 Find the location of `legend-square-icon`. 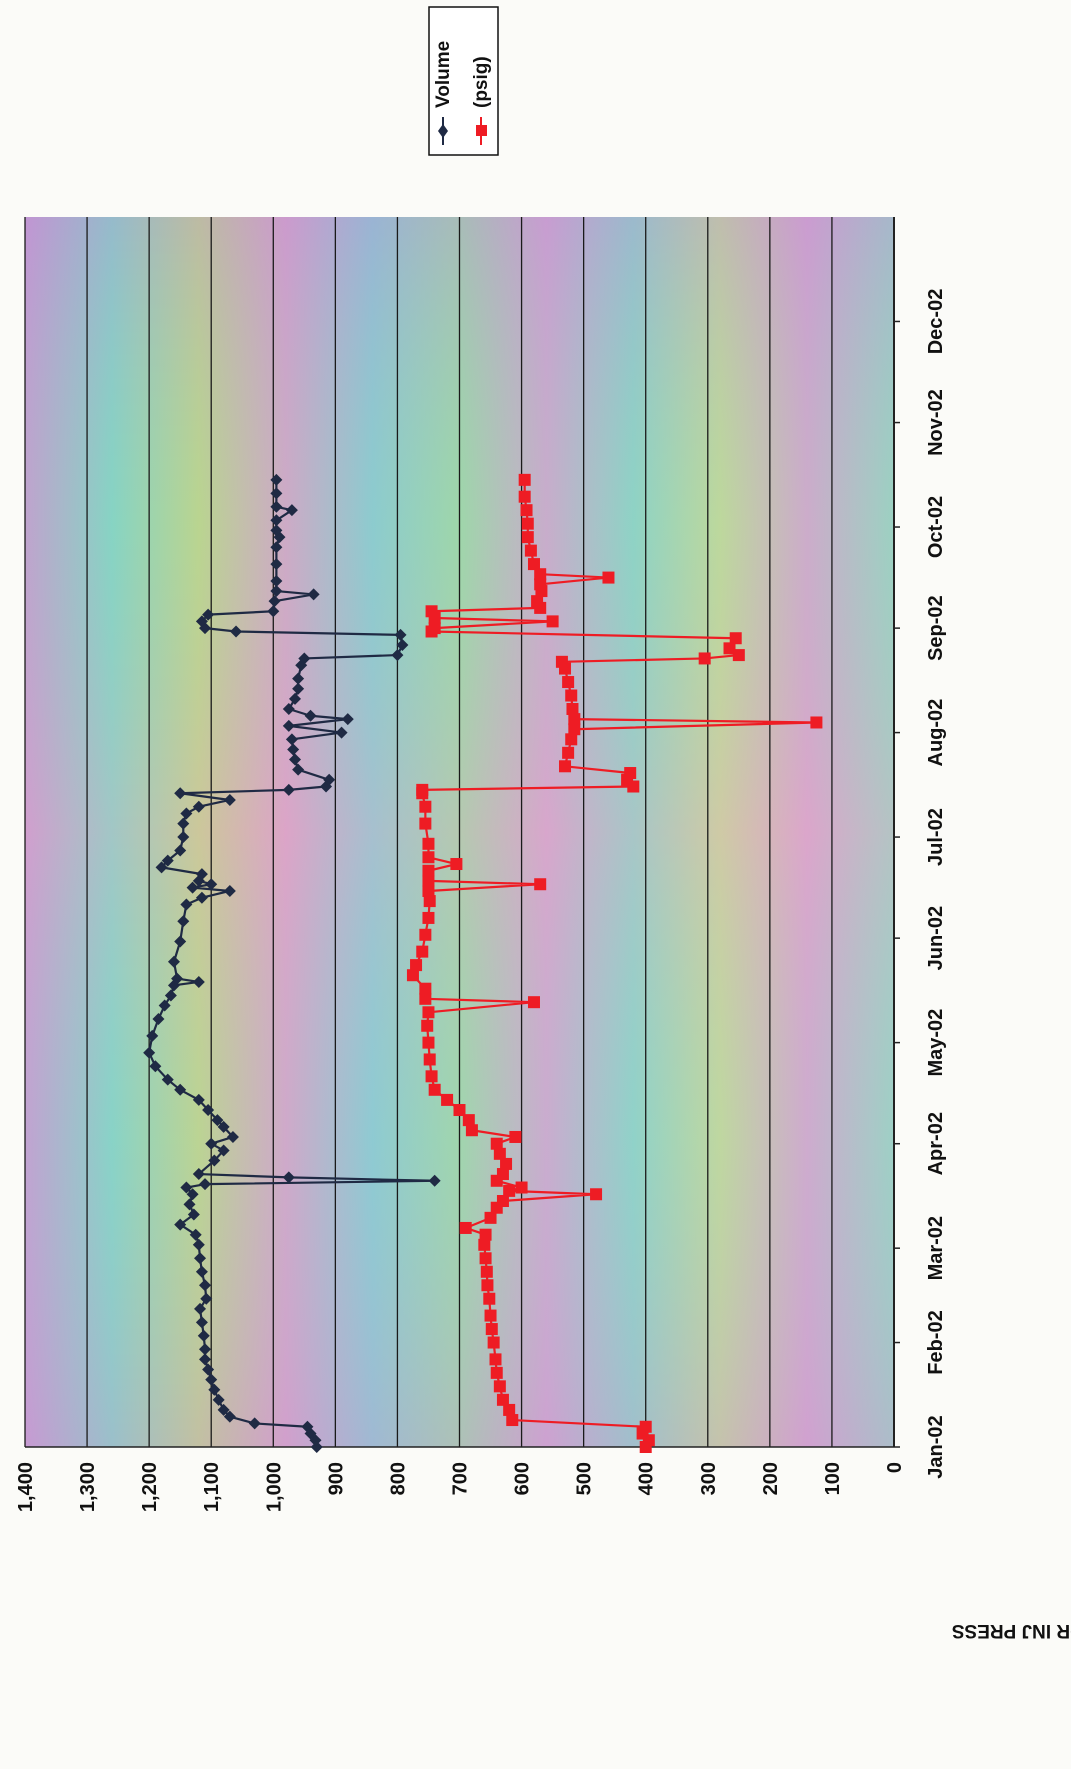

legend-square-icon is located at coordinates (481, 130).